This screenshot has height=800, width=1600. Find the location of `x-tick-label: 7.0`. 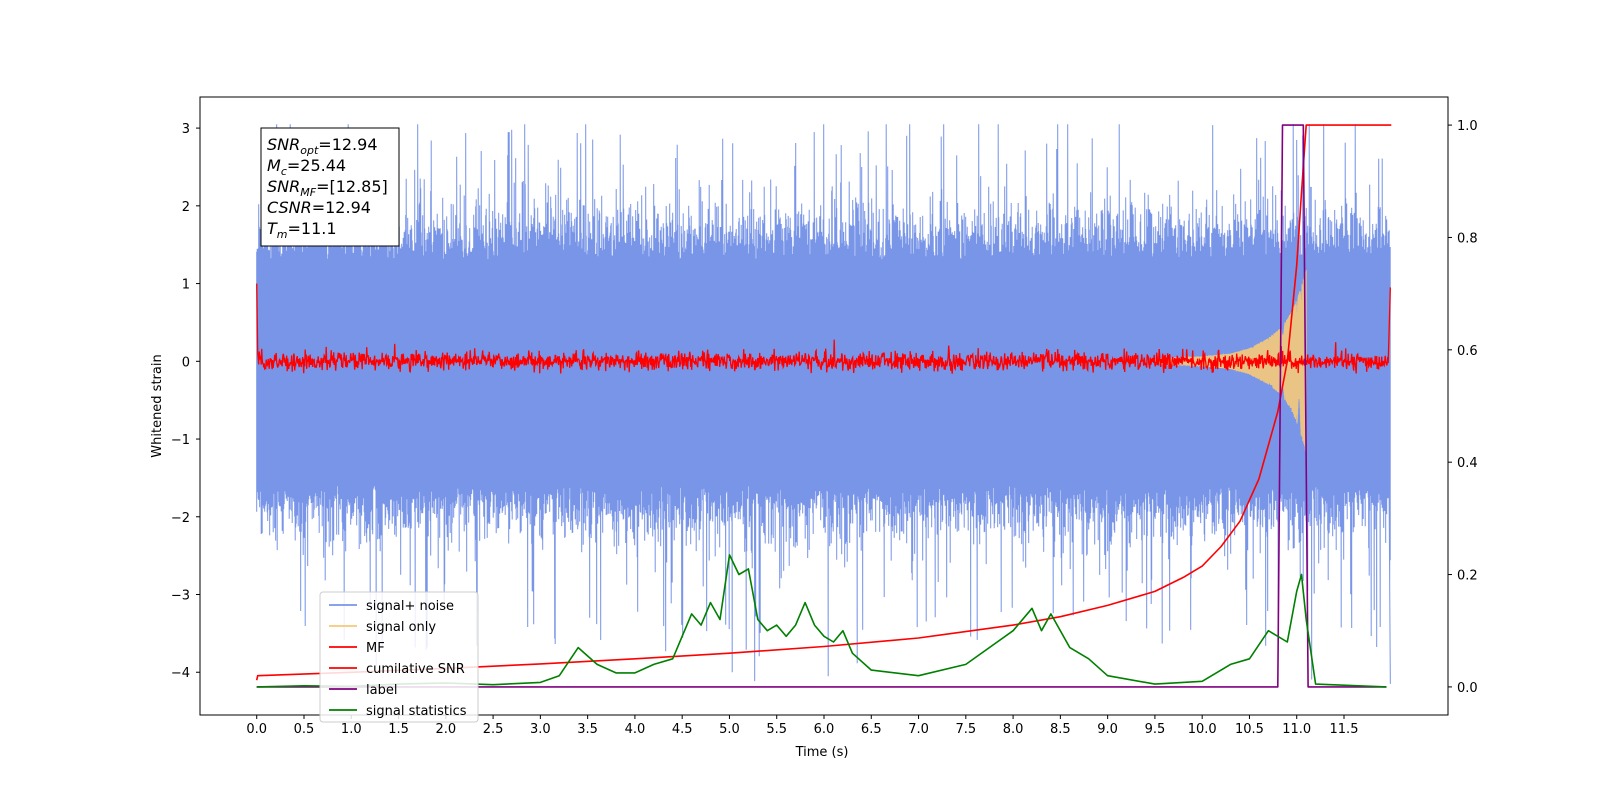

x-tick-label: 7.0 is located at coordinates (918, 729).